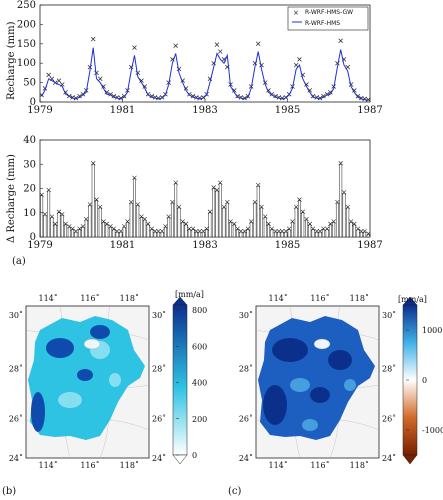 The width and height of the screenshot is (443, 500). Describe the element at coordinates (19, 261) in the screenshot. I see `panel-label-a: (a)` at that location.